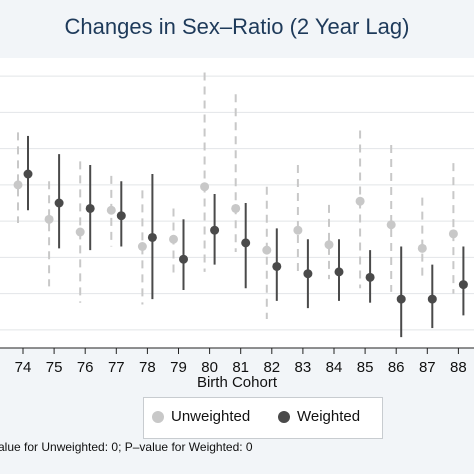 This screenshot has height=474, width=474. I want to click on chart-title: Changes in Sex–Ratio (2 Year Lag), so click(237, 26).